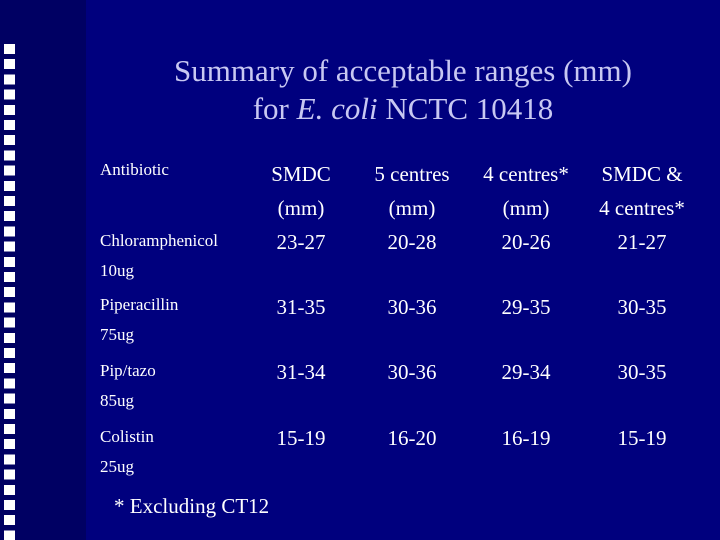 This screenshot has width=720, height=540. I want to click on header-smdc-4-line1: SMDC &, so click(642, 174).